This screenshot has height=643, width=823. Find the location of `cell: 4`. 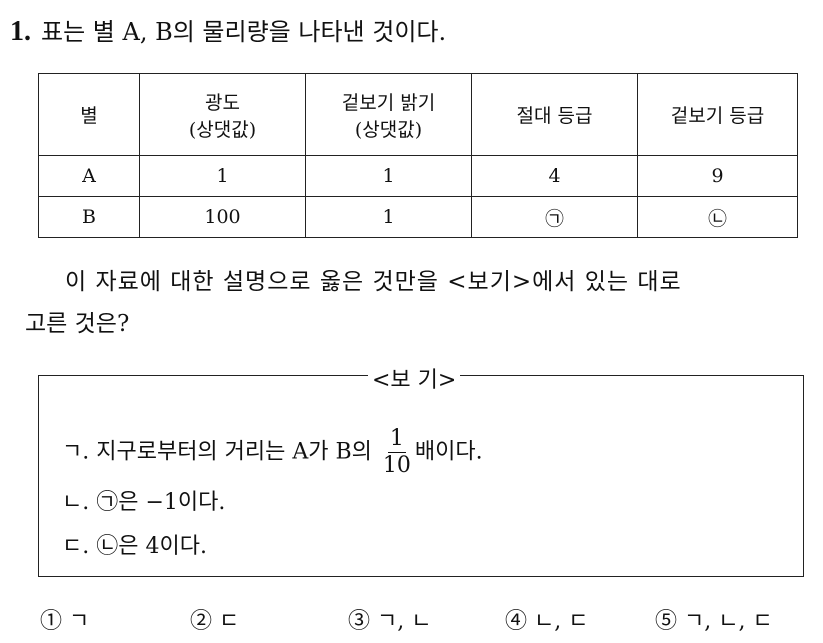

cell: 4 is located at coordinates (554, 176).